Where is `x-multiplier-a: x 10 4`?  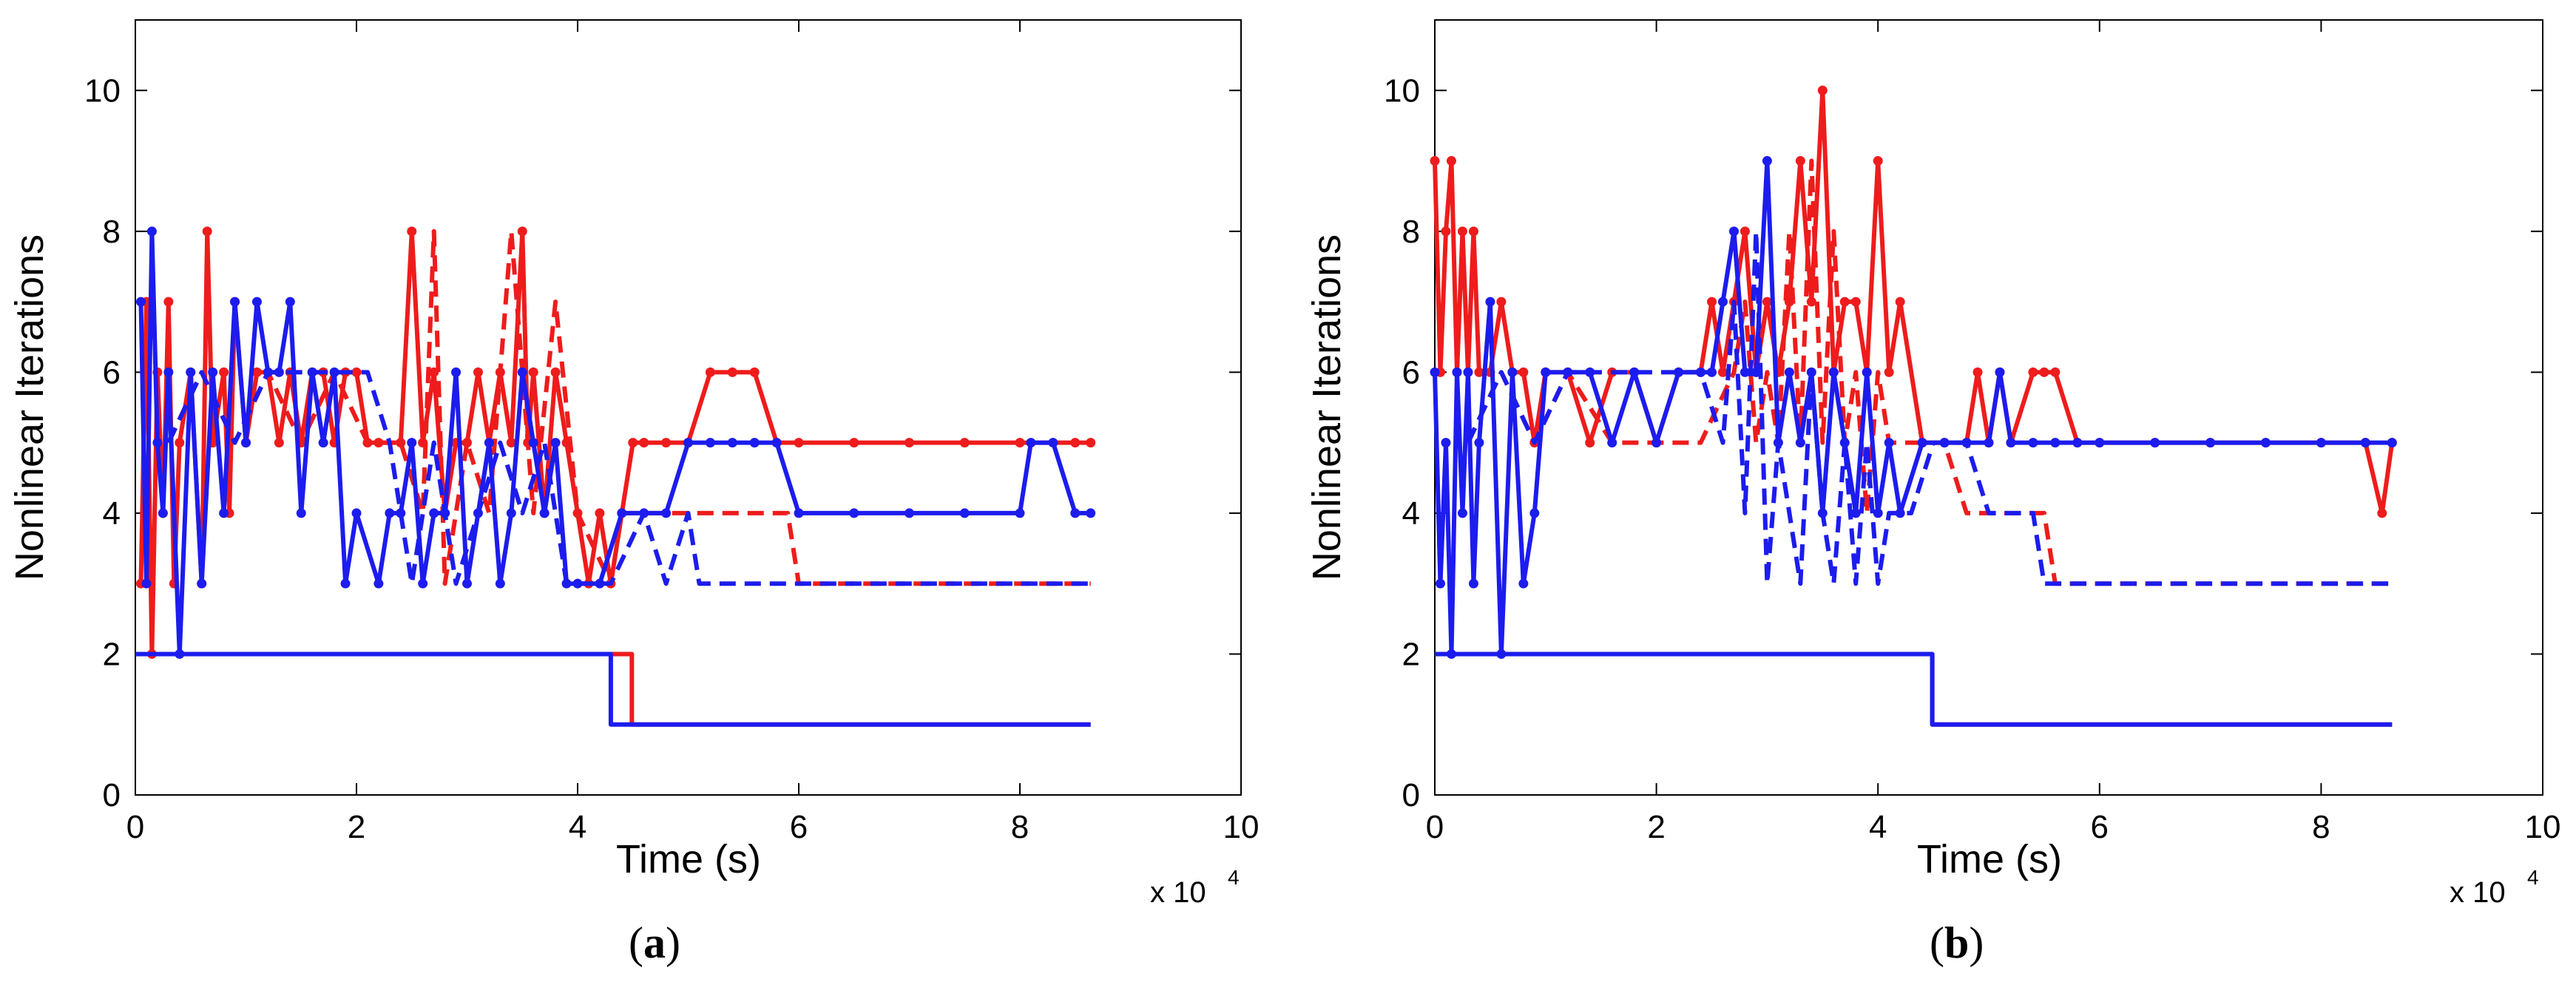 x-multiplier-a: x 10 4 is located at coordinates (1195, 887).